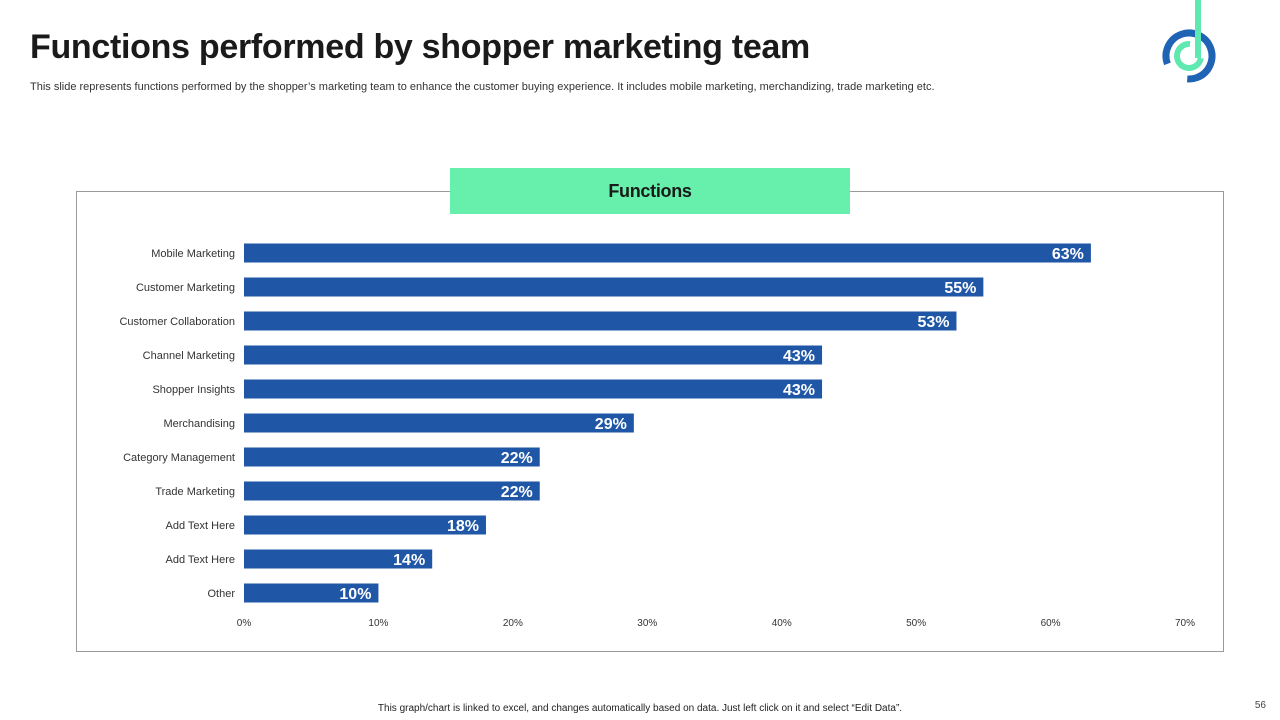 Image resolution: width=1280 pixels, height=720 pixels. I want to click on x-tick-label: 50%, so click(916, 623).